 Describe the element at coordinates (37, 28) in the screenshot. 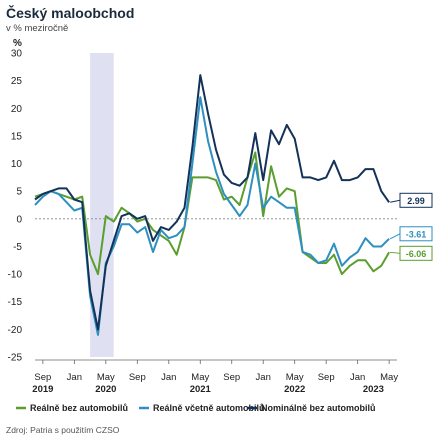

I see `chart-subtitle: v % meziročně` at that location.